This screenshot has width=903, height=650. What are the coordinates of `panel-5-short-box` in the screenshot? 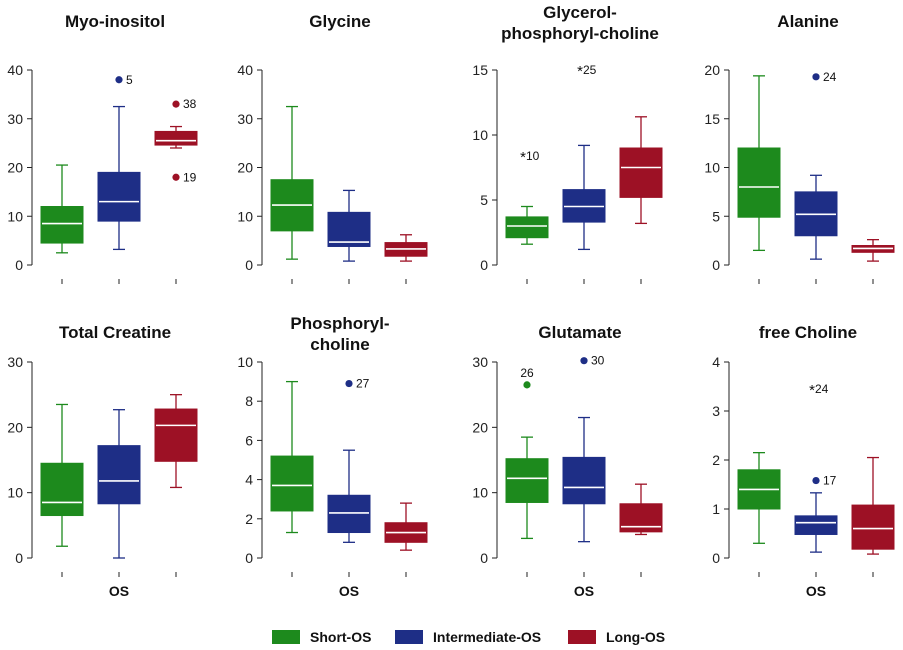 It's located at (62, 489).